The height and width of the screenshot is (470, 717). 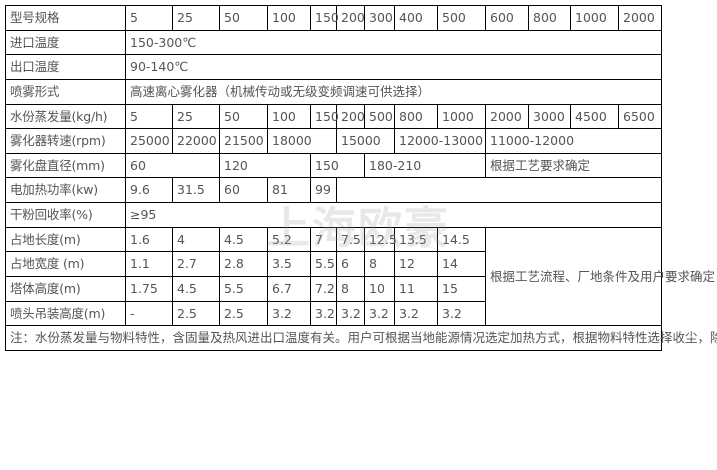 I want to click on value-dry-powder-recovery: ≥95, so click(x=393, y=215).